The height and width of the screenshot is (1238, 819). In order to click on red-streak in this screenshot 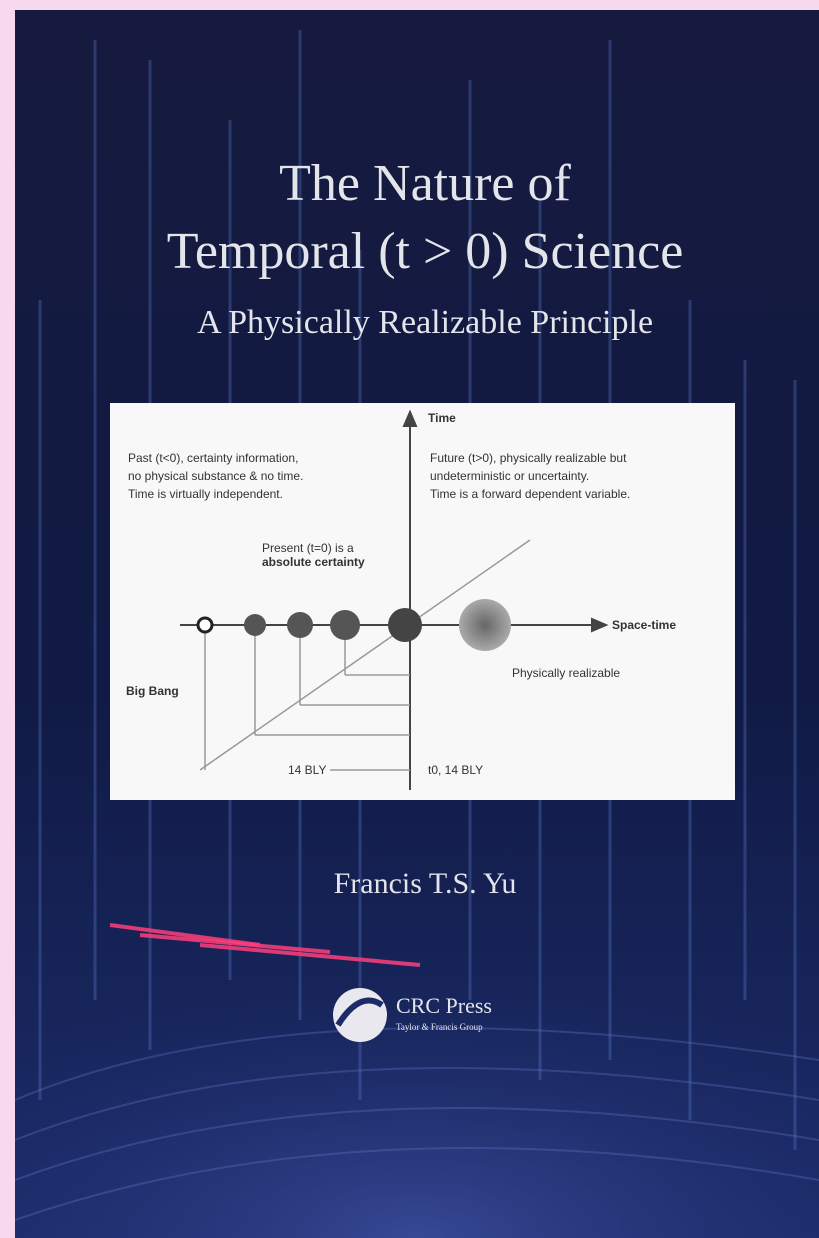, I will do `click(265, 945)`.